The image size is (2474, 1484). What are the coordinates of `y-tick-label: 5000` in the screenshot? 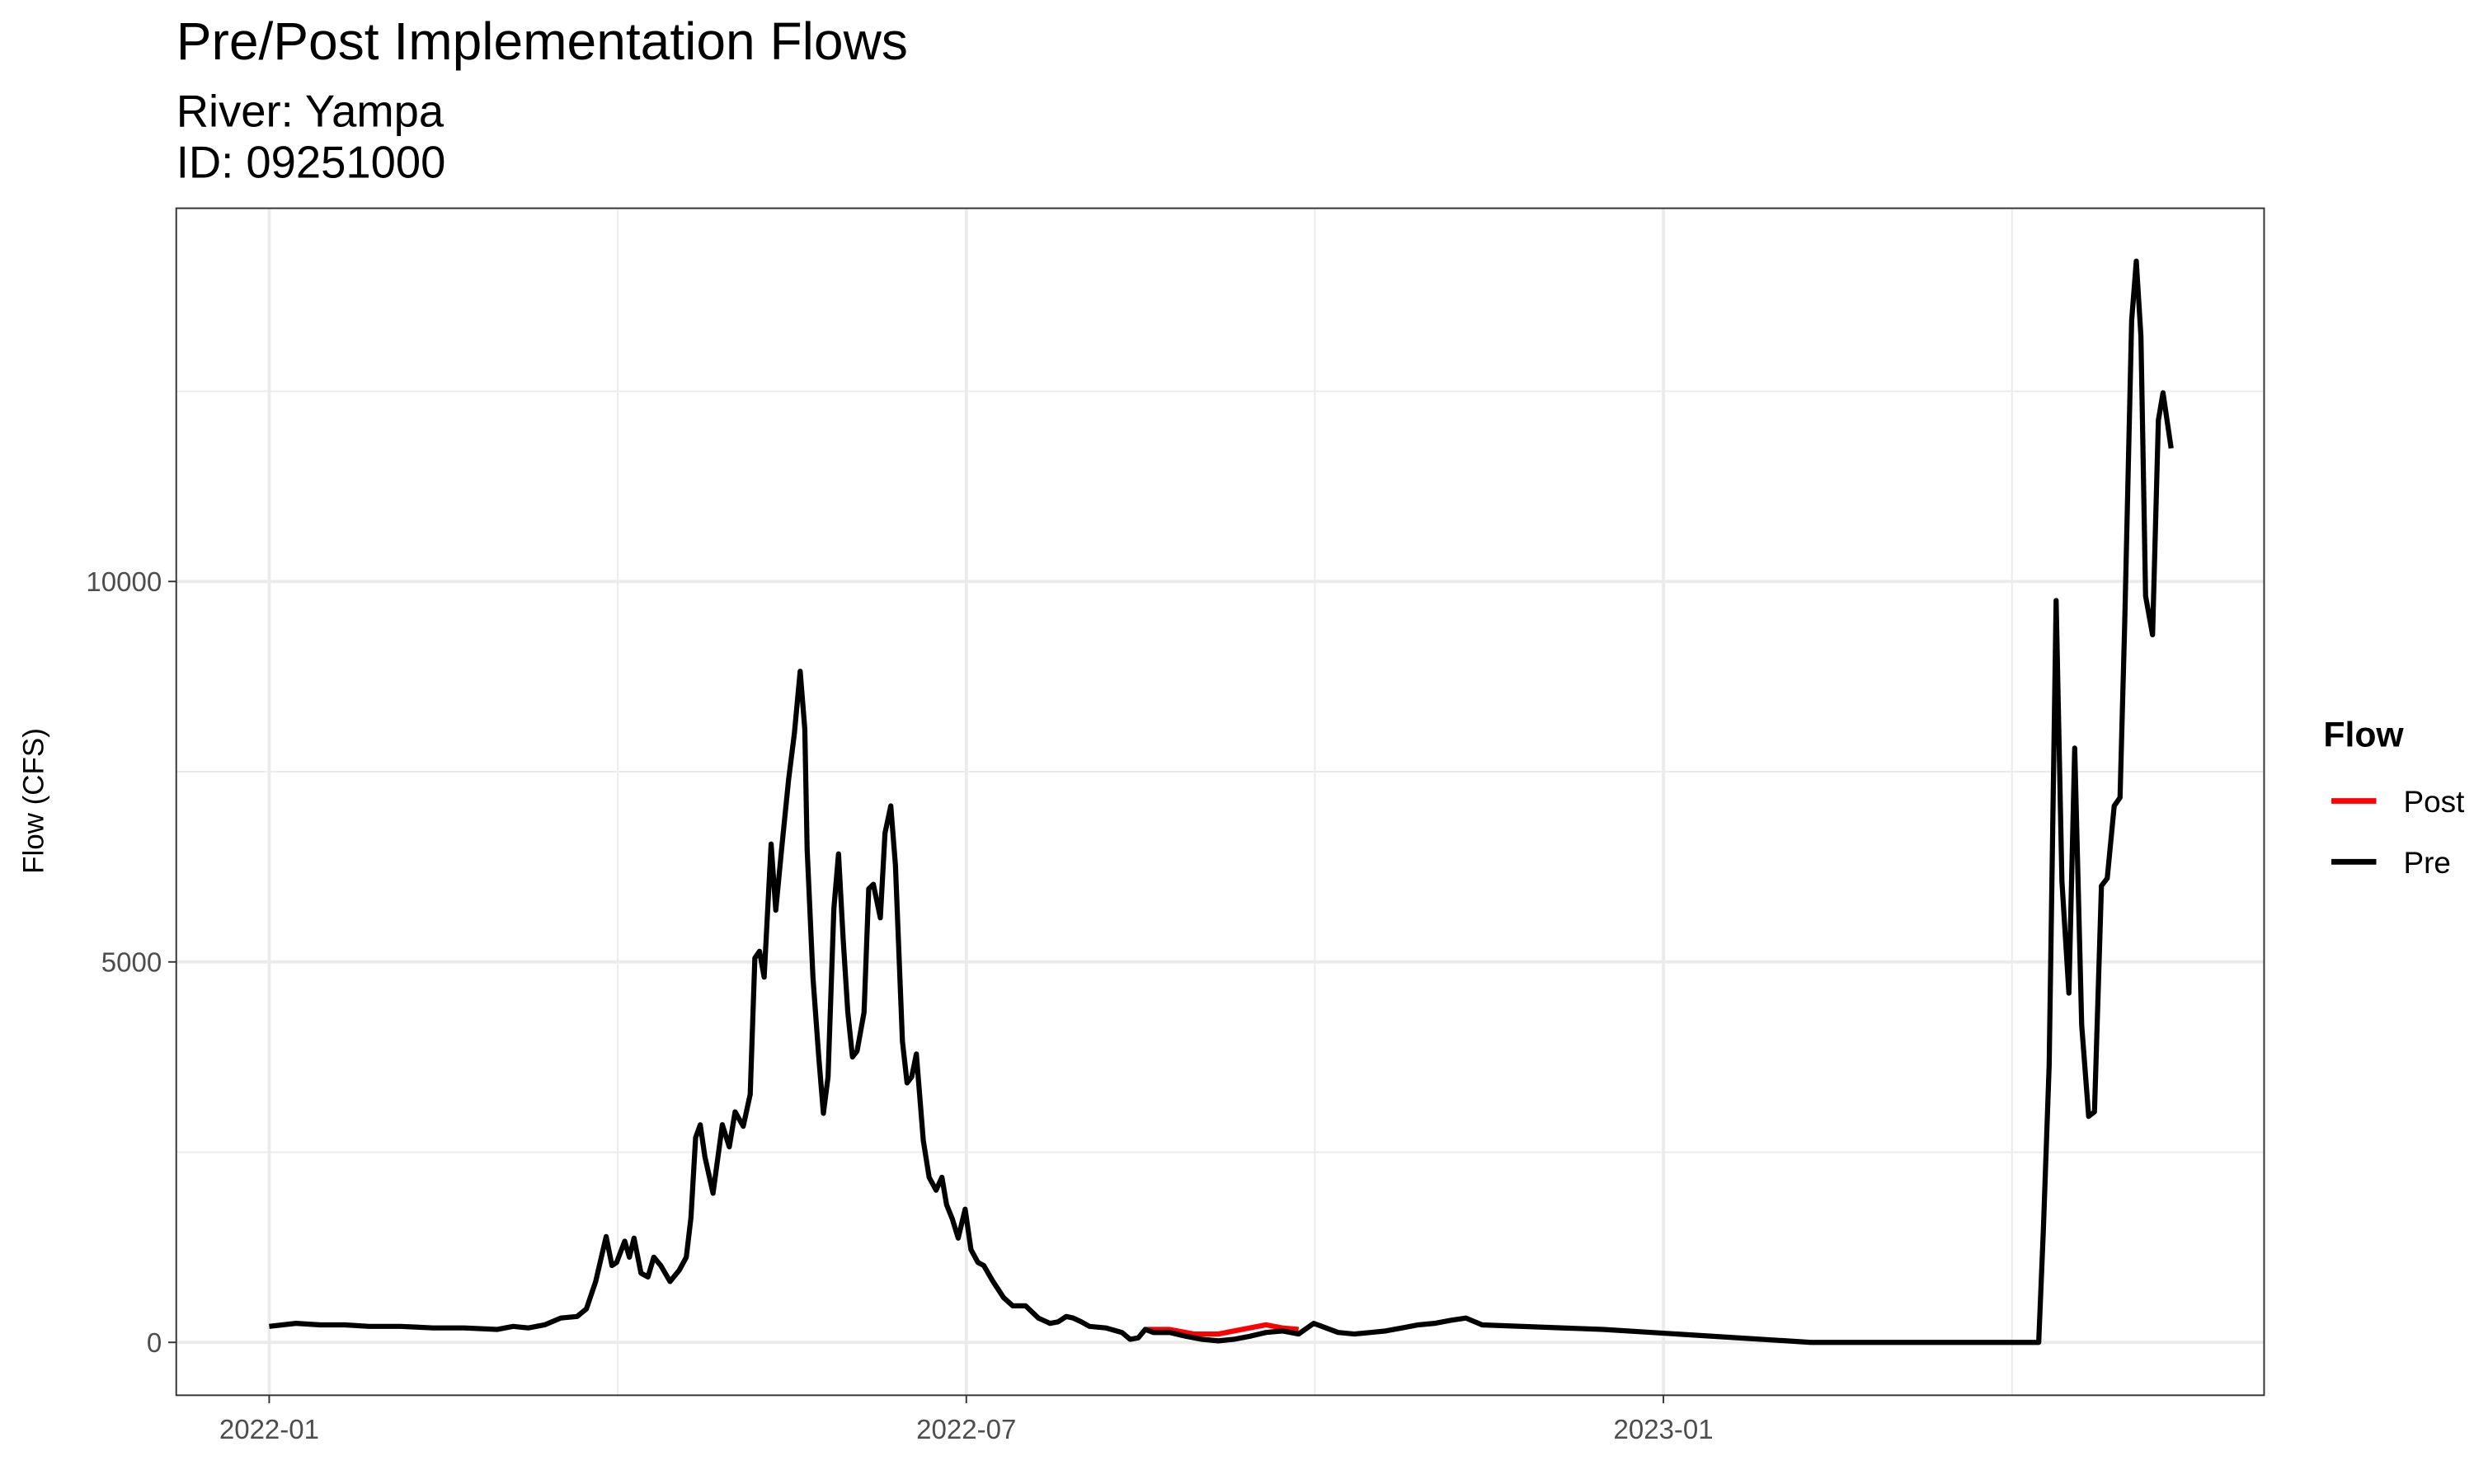 It's located at (131, 961).